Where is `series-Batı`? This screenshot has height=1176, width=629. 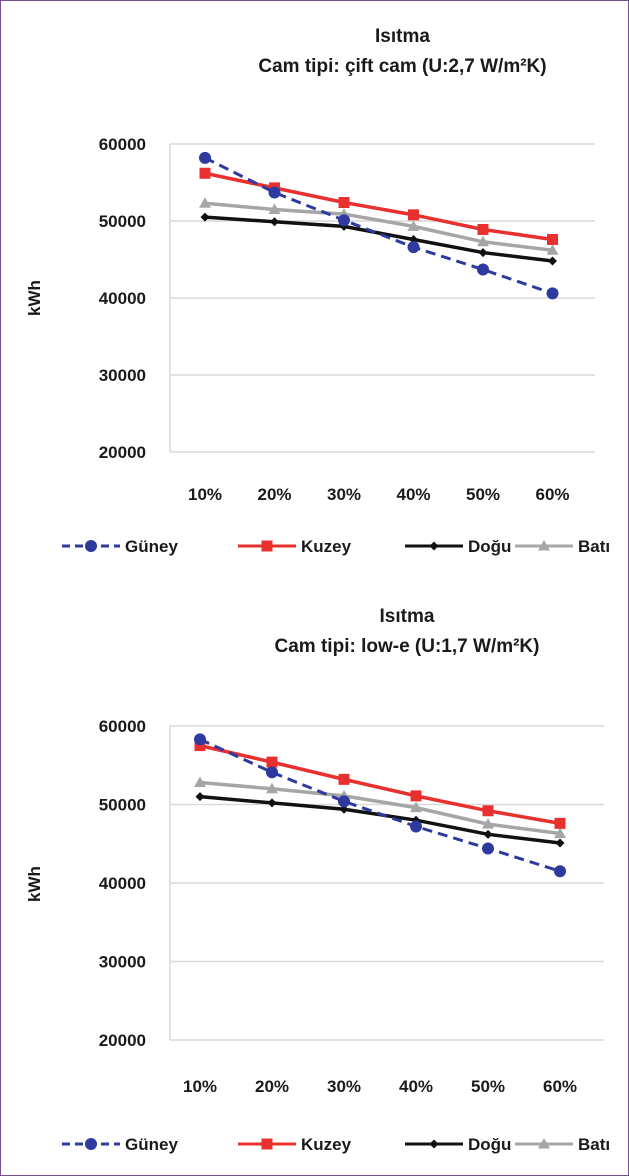
series-Batı is located at coordinates (379, 226).